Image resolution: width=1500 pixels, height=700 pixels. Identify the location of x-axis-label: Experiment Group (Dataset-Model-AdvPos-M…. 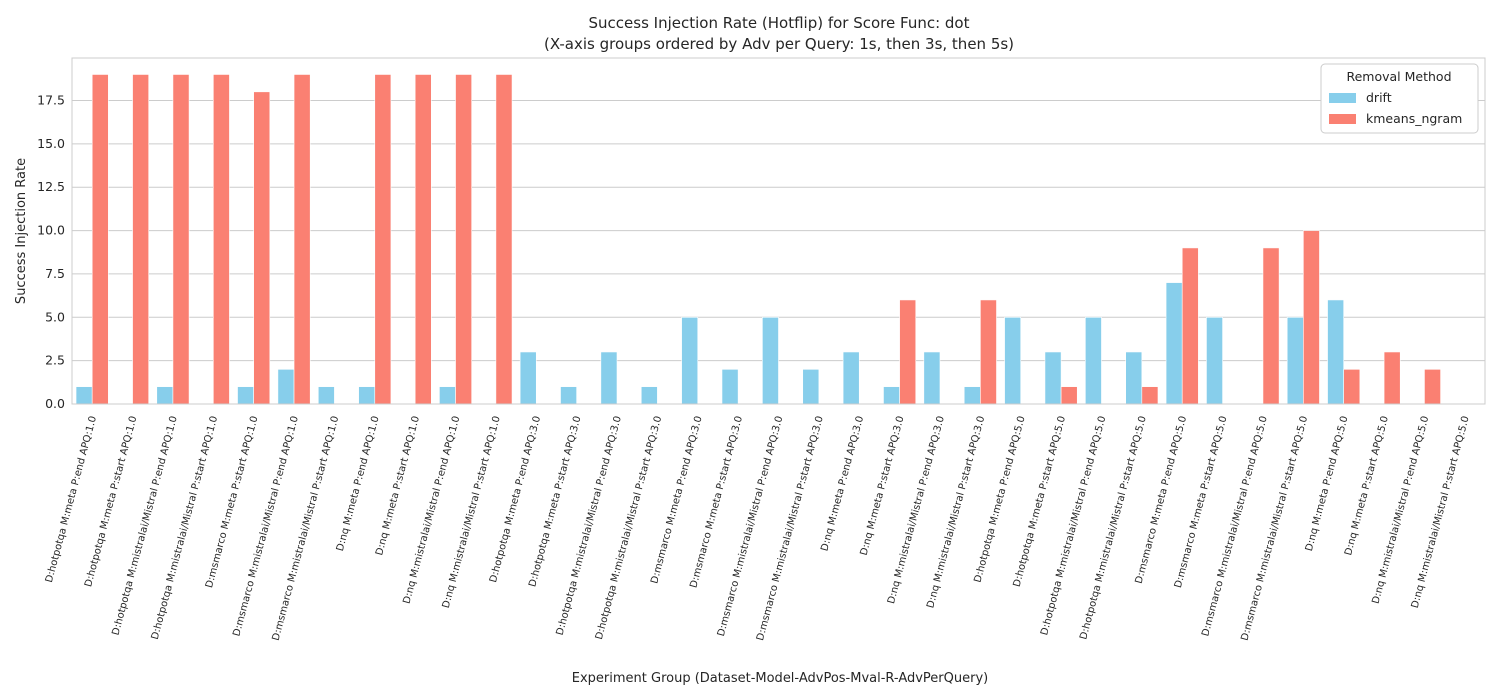
(780, 678).